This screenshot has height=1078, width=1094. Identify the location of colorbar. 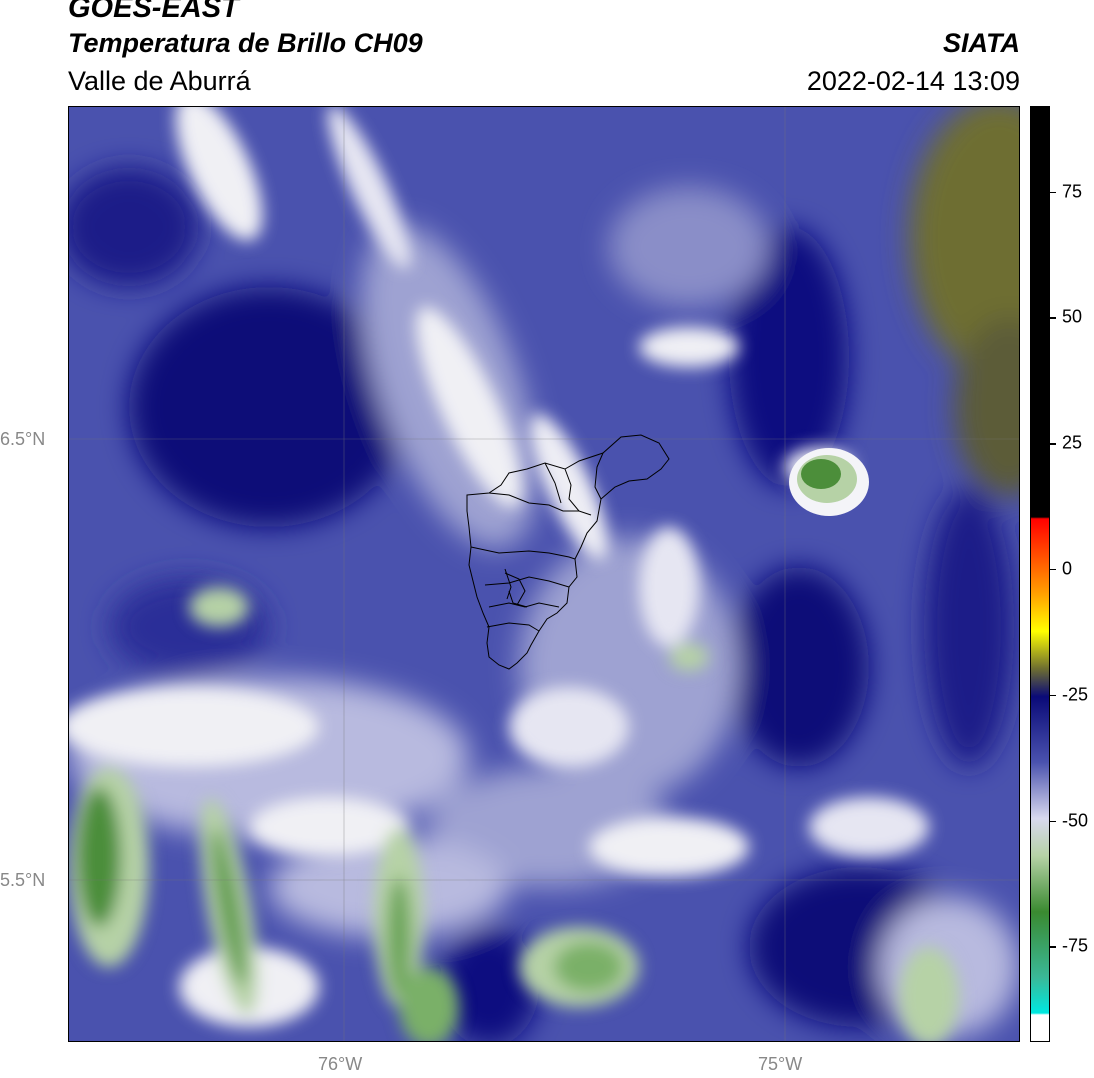
(1040, 574).